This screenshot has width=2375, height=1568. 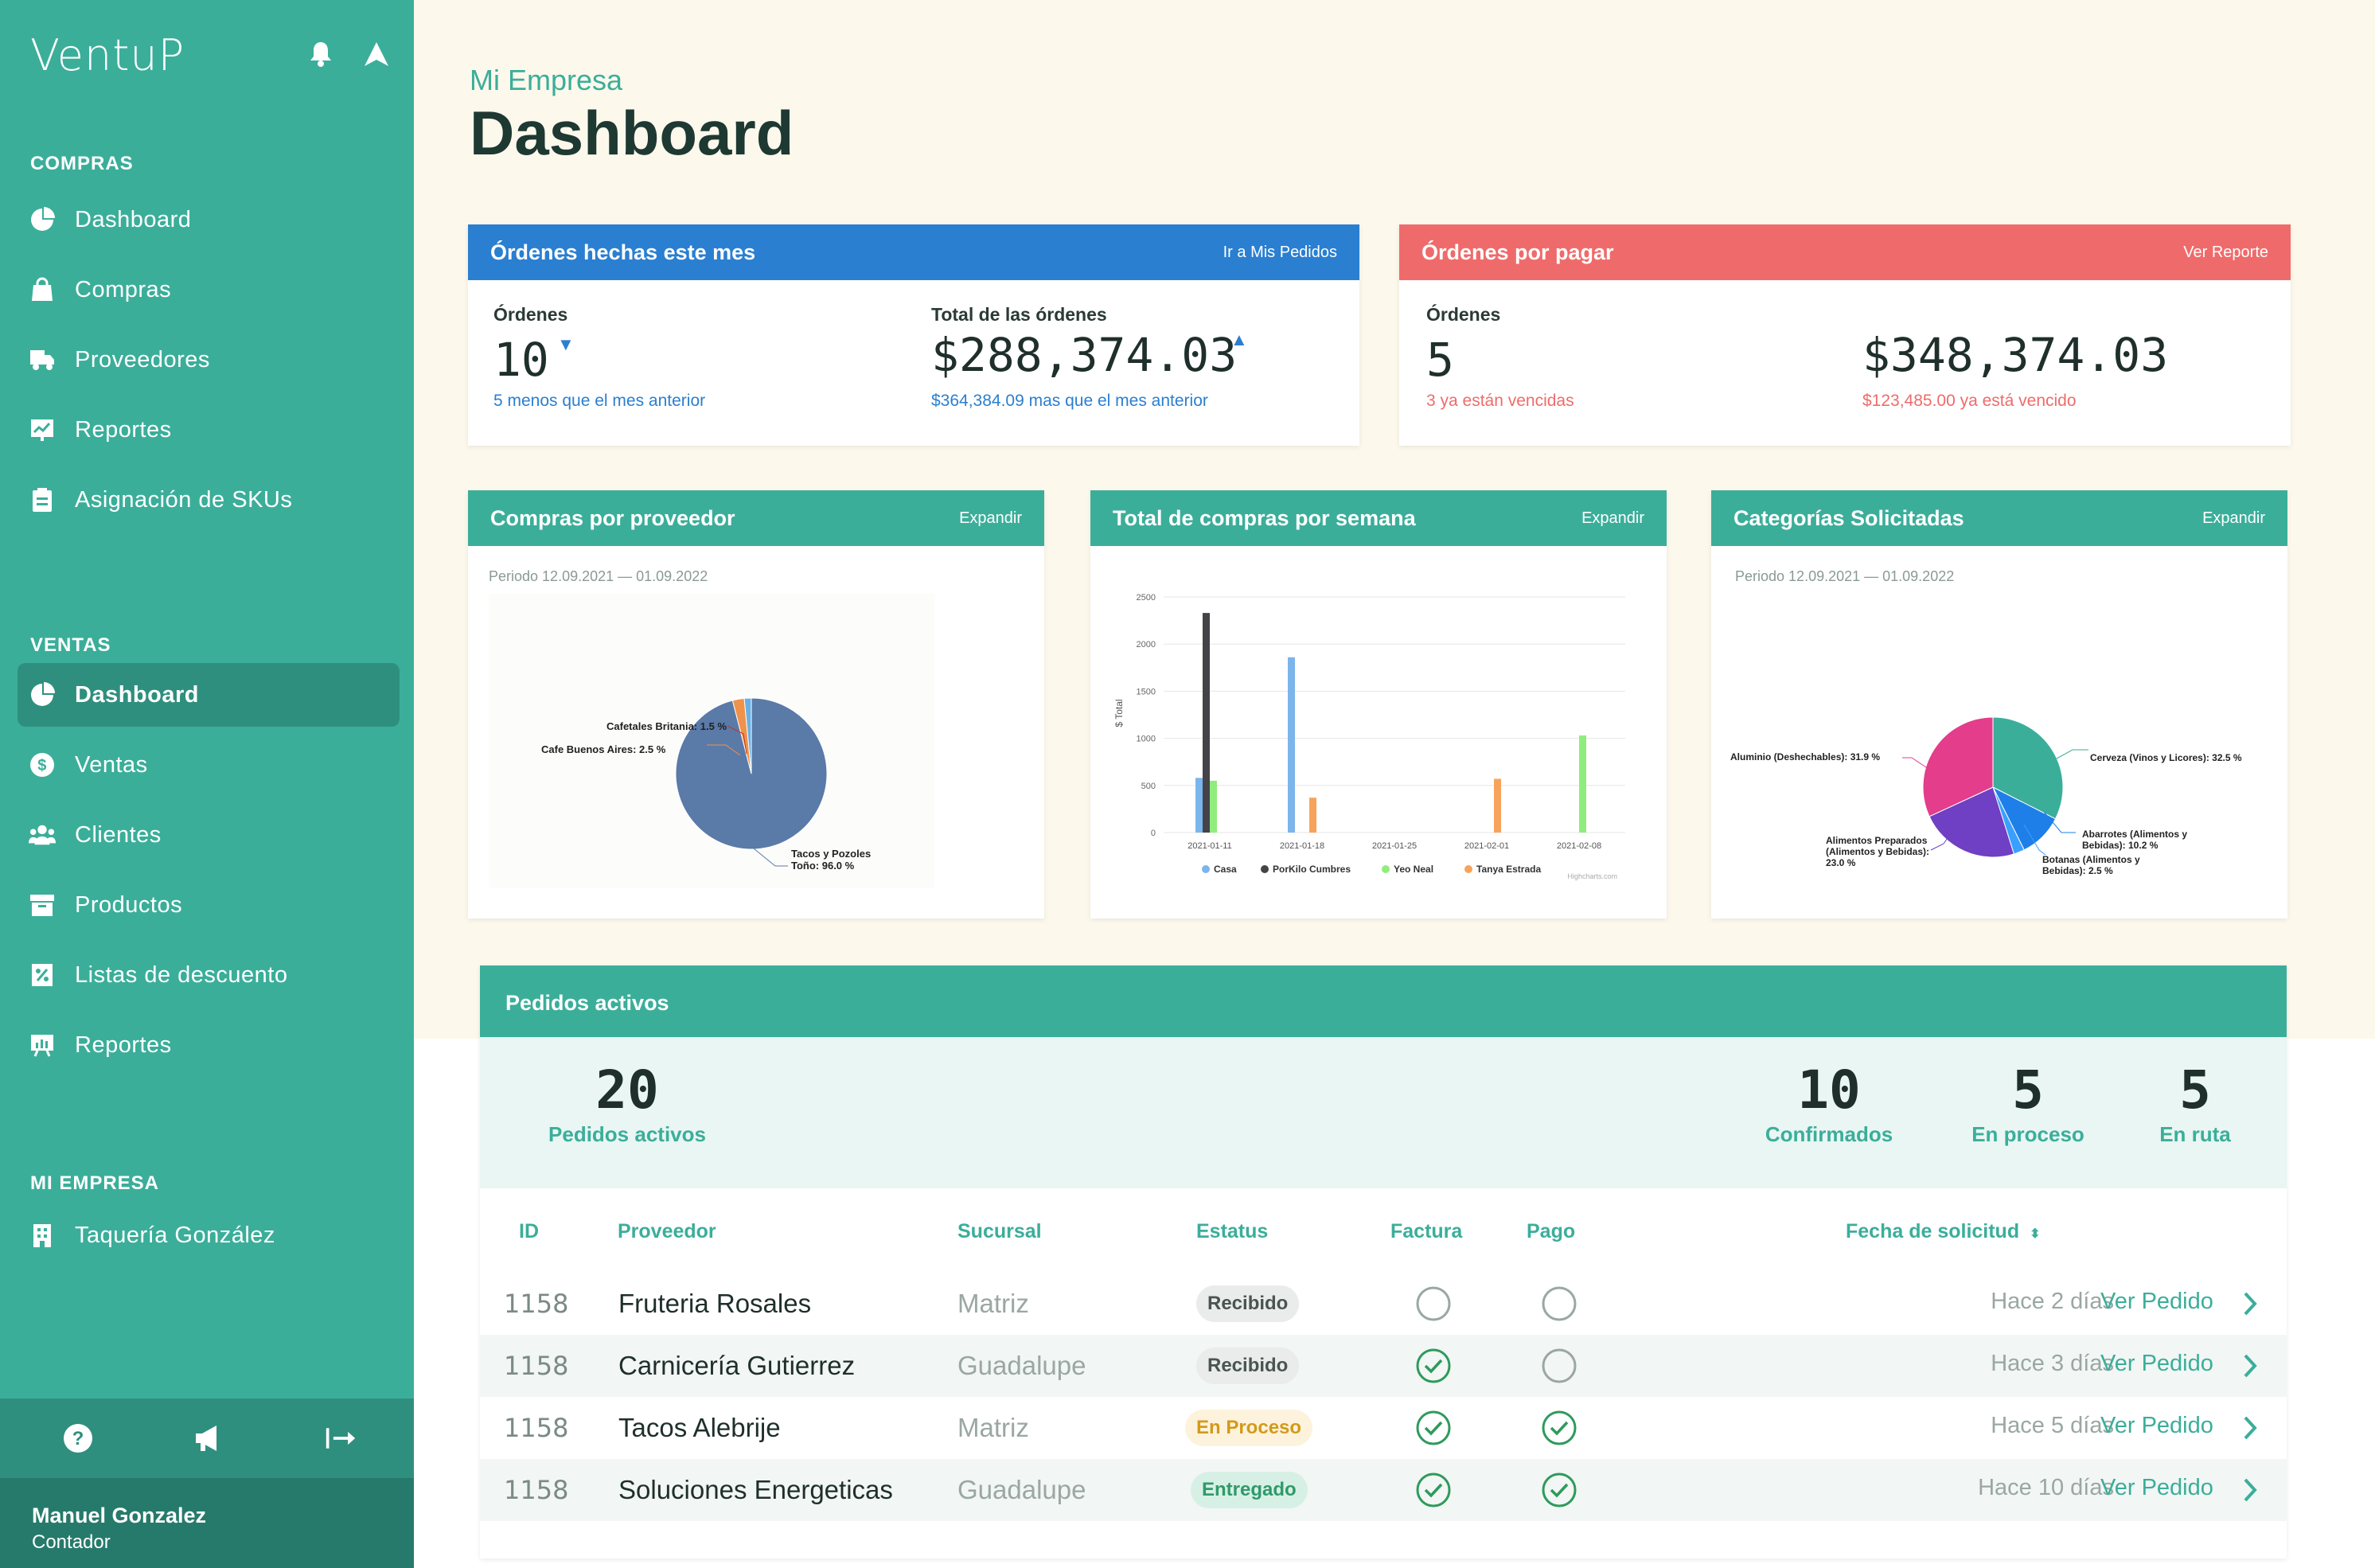 What do you see at coordinates (1209, 846) in the screenshot?
I see `x-tick-label: 2021-01-11` at bounding box center [1209, 846].